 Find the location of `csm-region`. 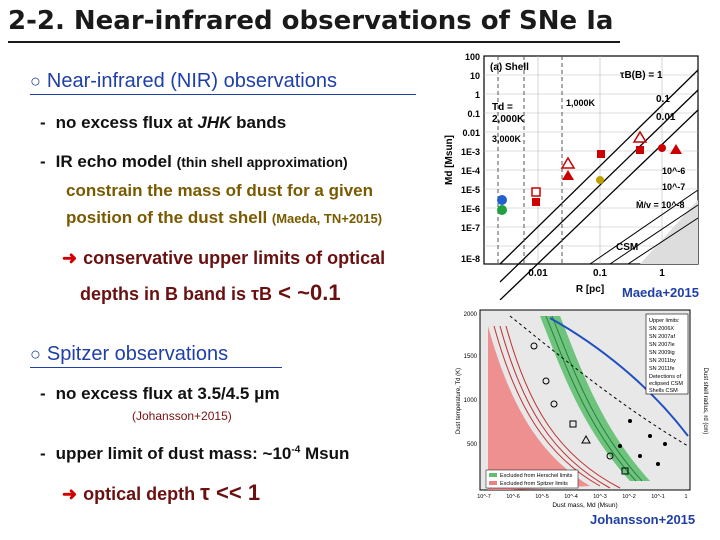

csm-region is located at coordinates (591, 232).